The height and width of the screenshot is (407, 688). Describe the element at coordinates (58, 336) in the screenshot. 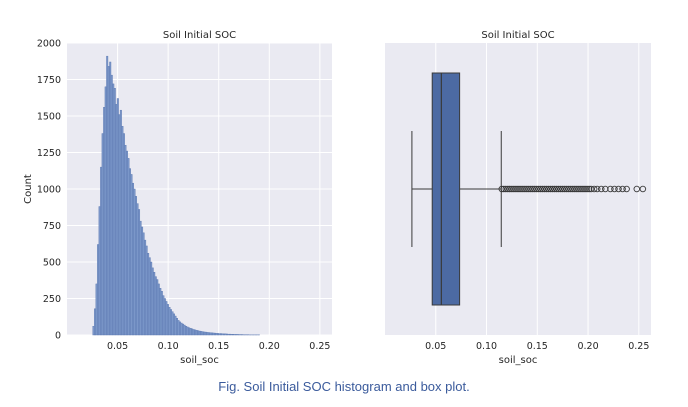

I see `histogram-y-tick-label: 0` at that location.